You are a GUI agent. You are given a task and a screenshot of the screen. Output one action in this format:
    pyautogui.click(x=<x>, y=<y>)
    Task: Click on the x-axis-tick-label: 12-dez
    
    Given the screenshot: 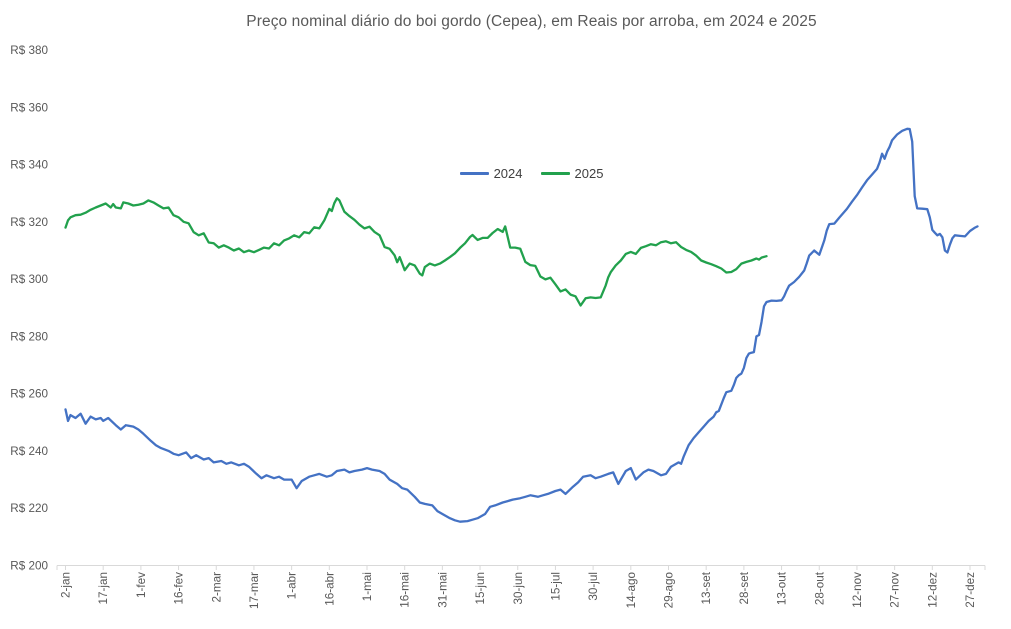 What is the action you would take?
    pyautogui.click(x=932, y=590)
    